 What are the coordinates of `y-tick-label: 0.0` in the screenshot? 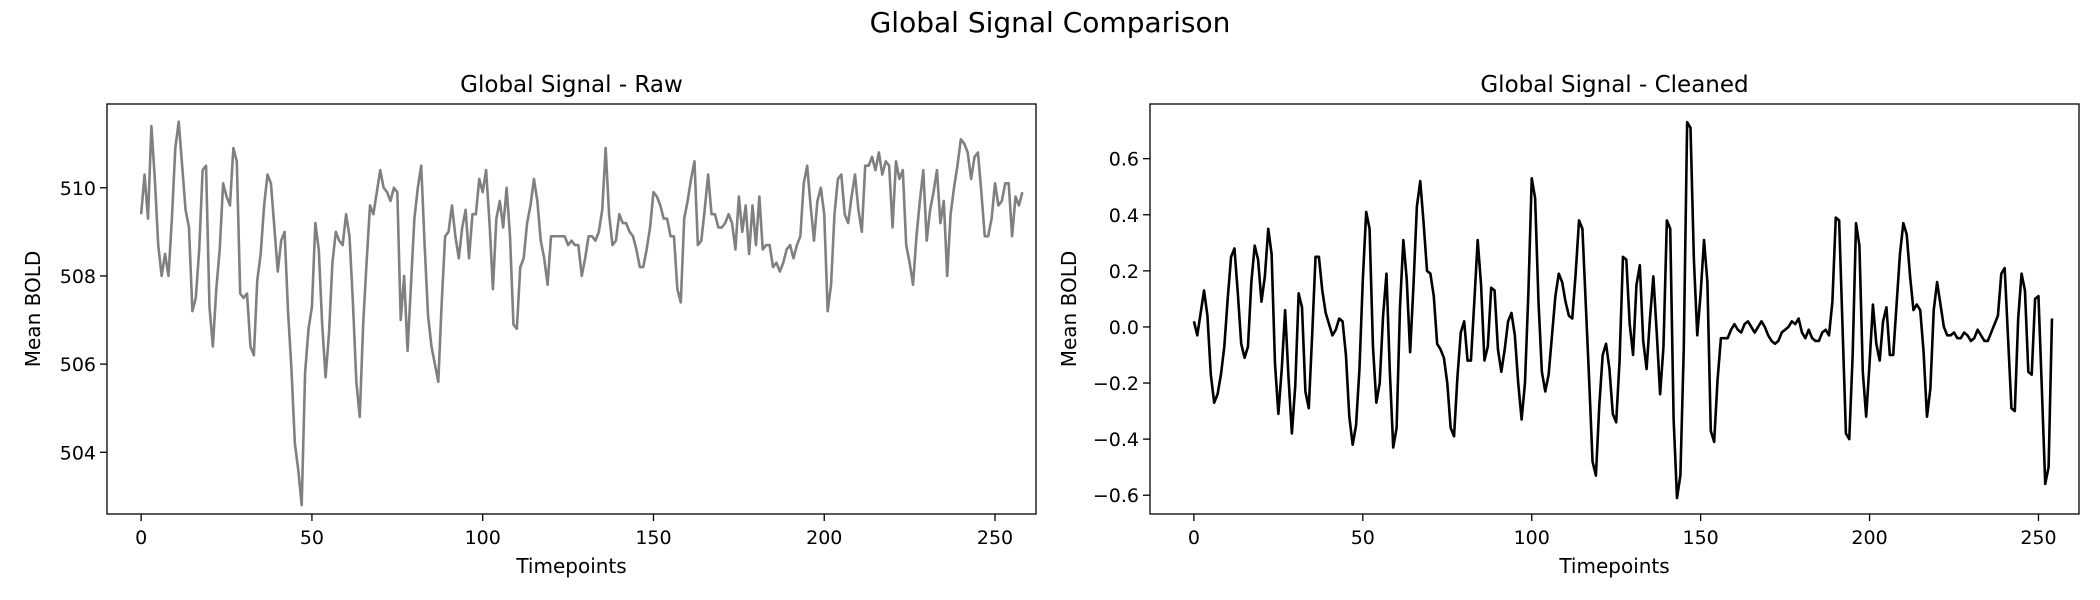 It's located at (1124, 328).